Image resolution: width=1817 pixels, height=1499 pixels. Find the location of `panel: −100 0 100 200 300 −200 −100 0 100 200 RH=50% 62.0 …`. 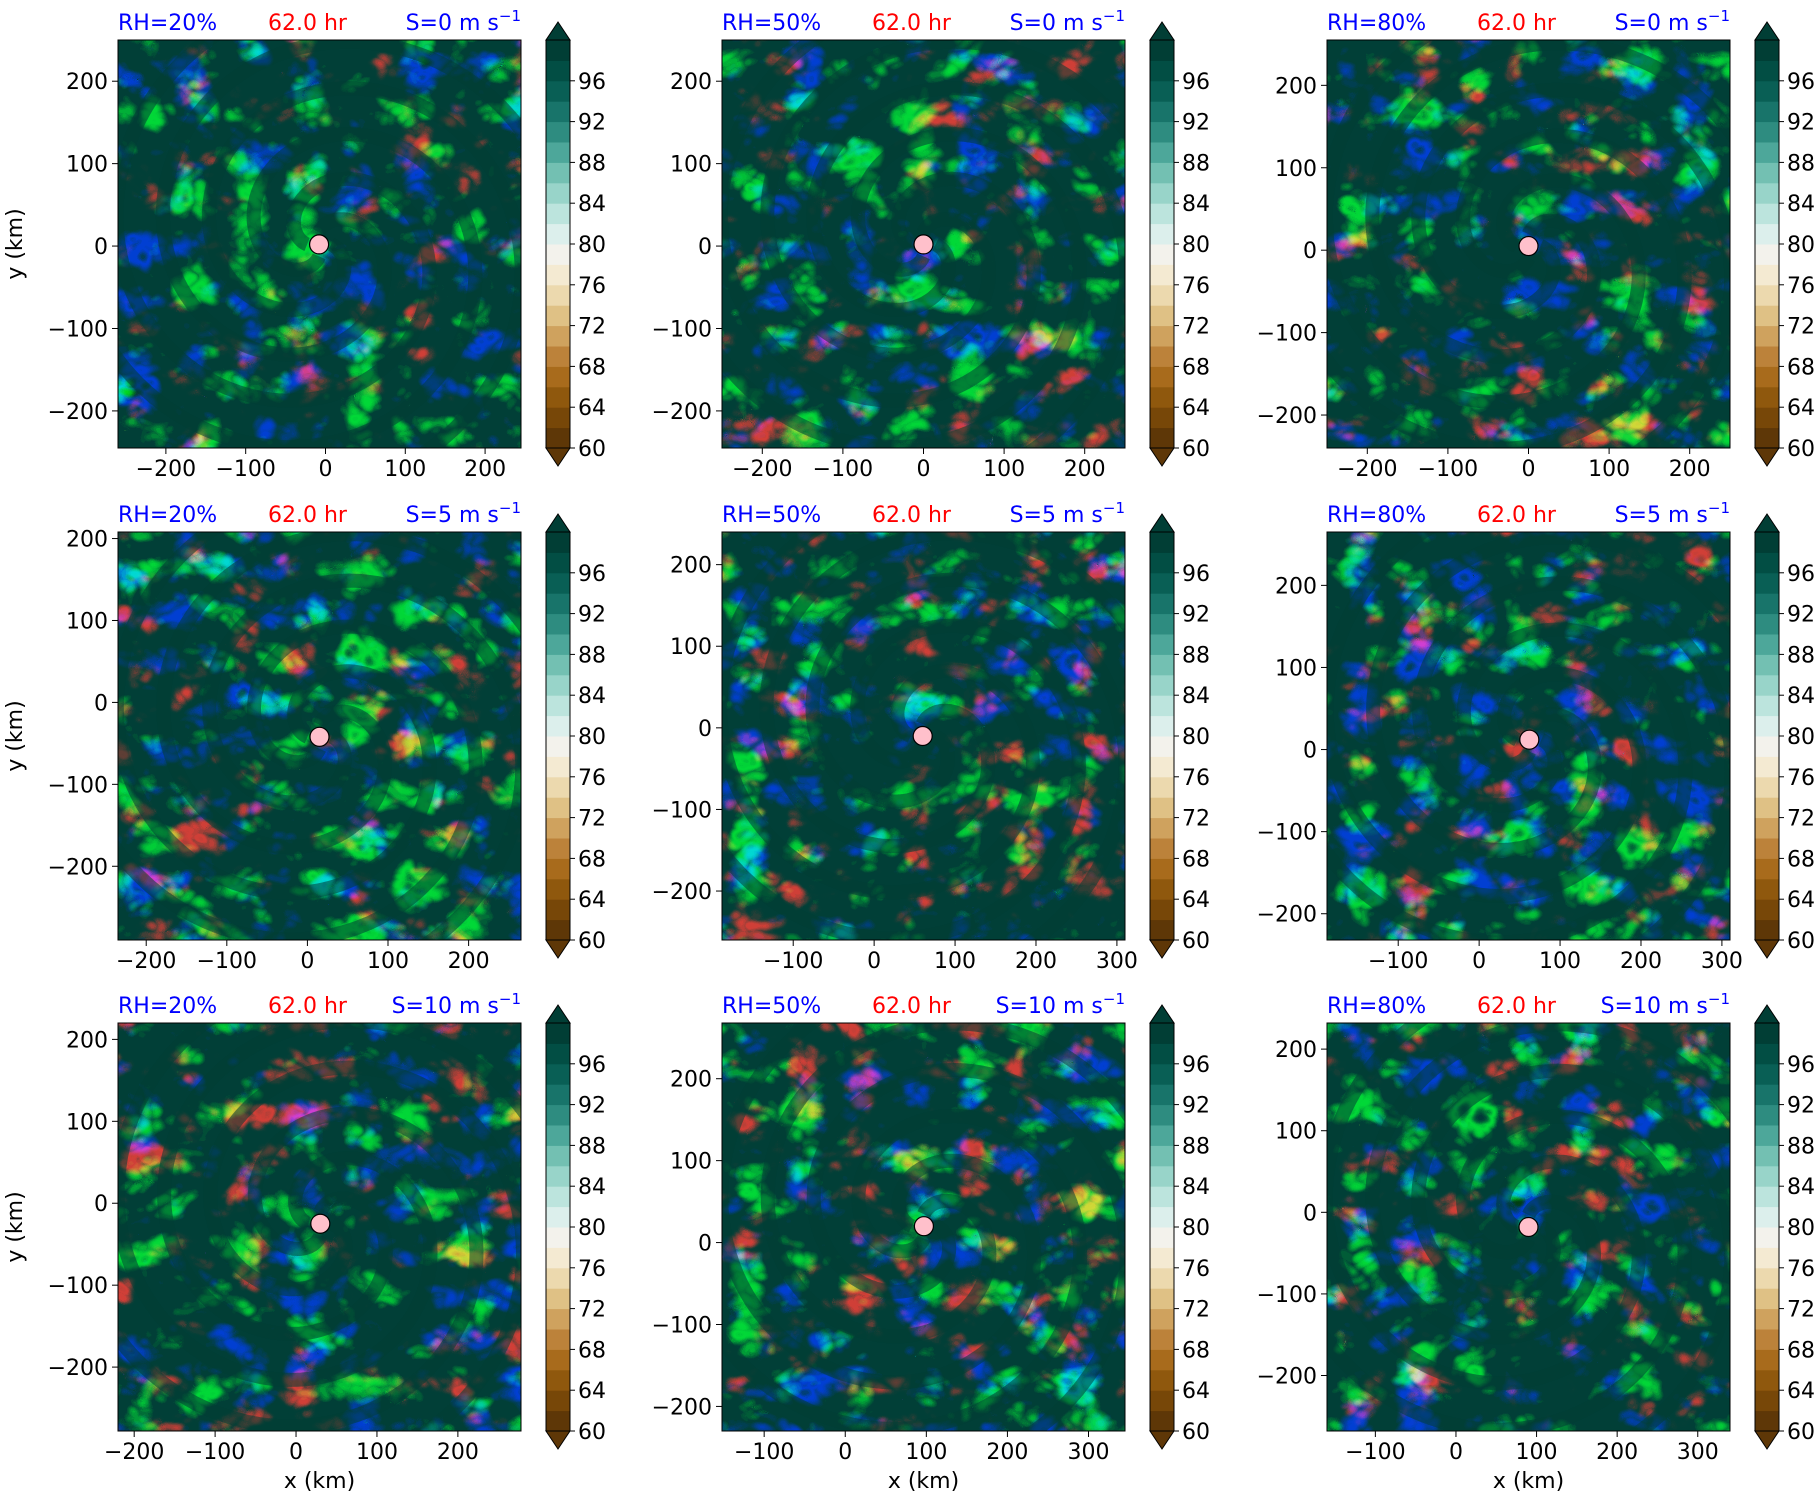

panel: −100 0 100 200 300 −200 −100 0 100 200 RH=50% 62.0 … is located at coordinates (931, 1242).